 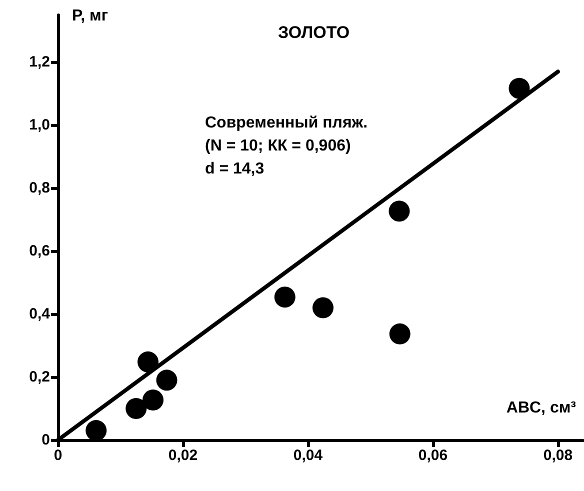 I want to click on x-tick-label: 0, so click(x=58, y=455).